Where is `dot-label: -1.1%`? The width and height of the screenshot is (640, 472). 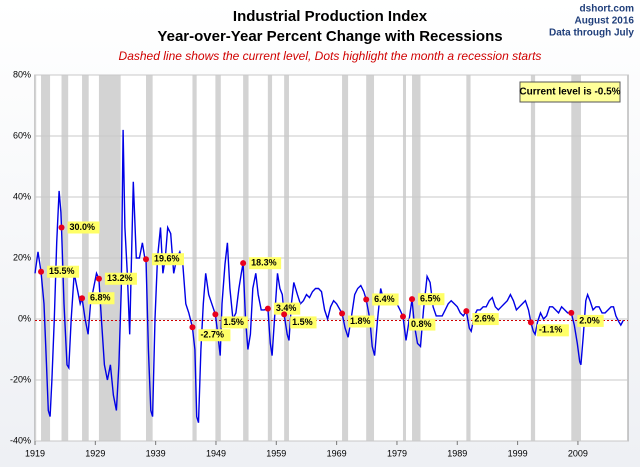 dot-label: -1.1% is located at coordinates (551, 330).